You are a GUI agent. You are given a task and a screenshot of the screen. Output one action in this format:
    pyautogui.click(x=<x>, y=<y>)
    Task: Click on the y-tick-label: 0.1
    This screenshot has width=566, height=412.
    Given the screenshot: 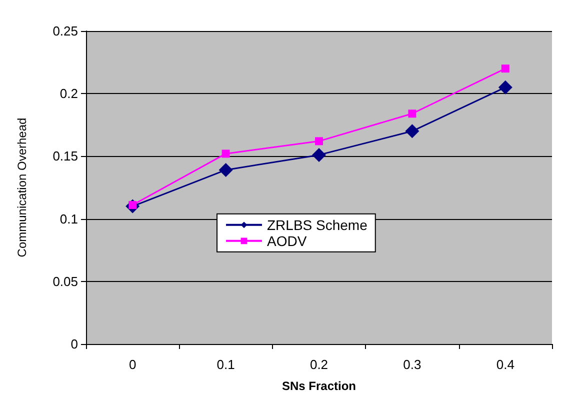 What is the action you would take?
    pyautogui.click(x=69, y=218)
    